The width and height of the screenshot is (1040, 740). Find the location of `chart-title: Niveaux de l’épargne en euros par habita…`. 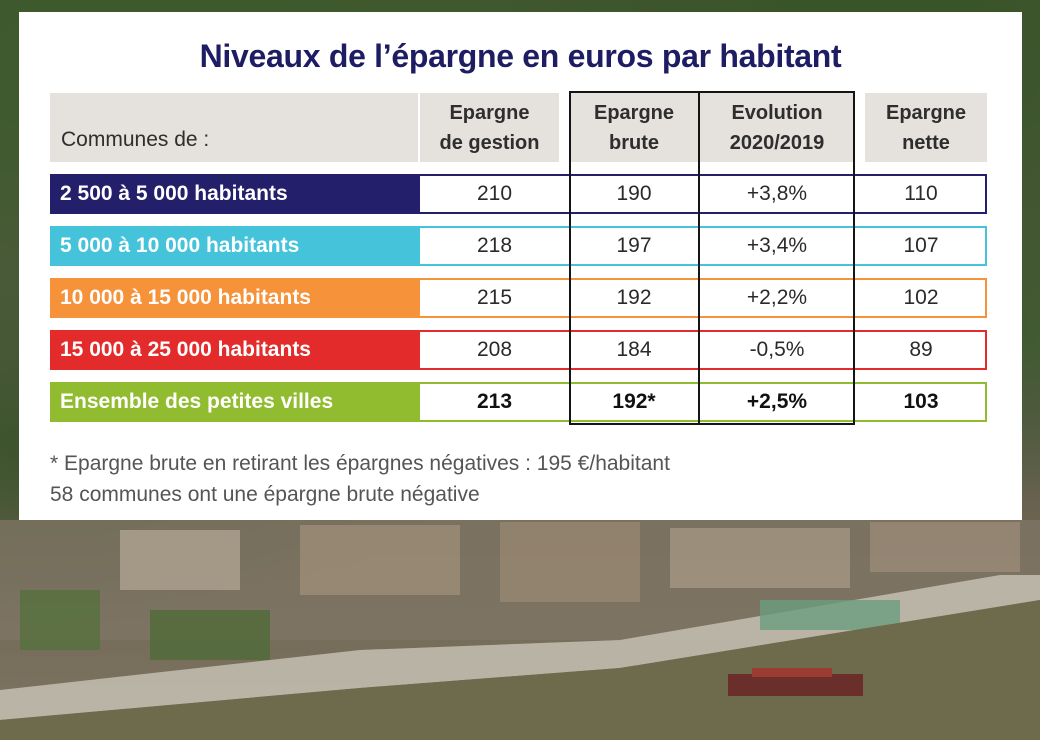

chart-title: Niveaux de l’épargne en euros par habita… is located at coordinates (520, 56).